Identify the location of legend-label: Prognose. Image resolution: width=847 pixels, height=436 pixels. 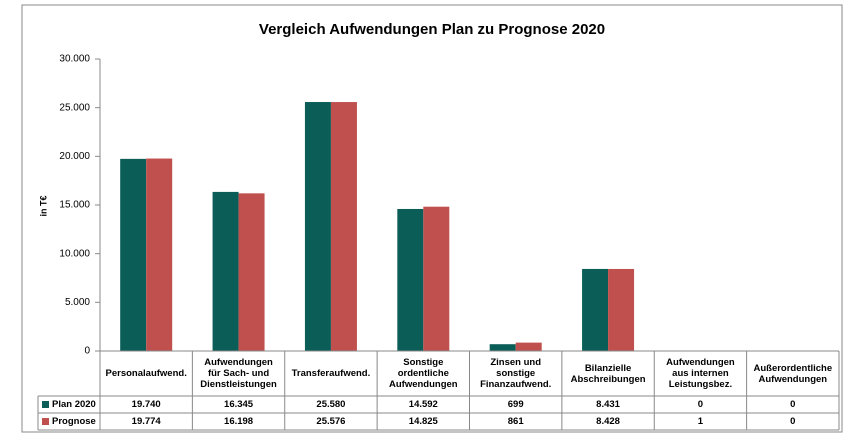
(74, 421).